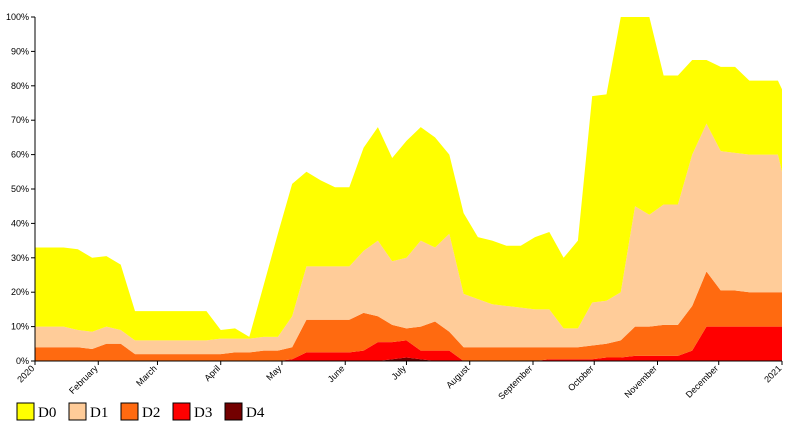 This screenshot has height=436, width=800. What do you see at coordinates (20, 189) in the screenshot?
I see `y-tick-label: 50%` at bounding box center [20, 189].